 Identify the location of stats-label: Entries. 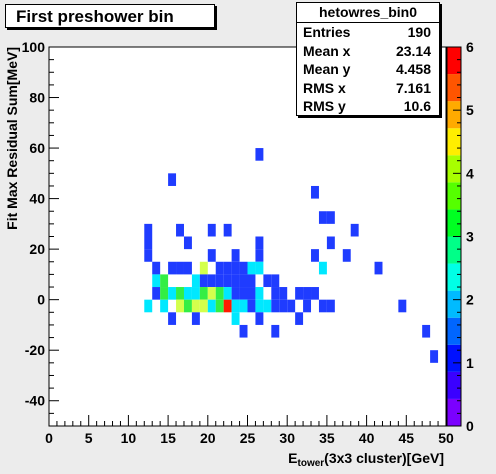
(327, 32).